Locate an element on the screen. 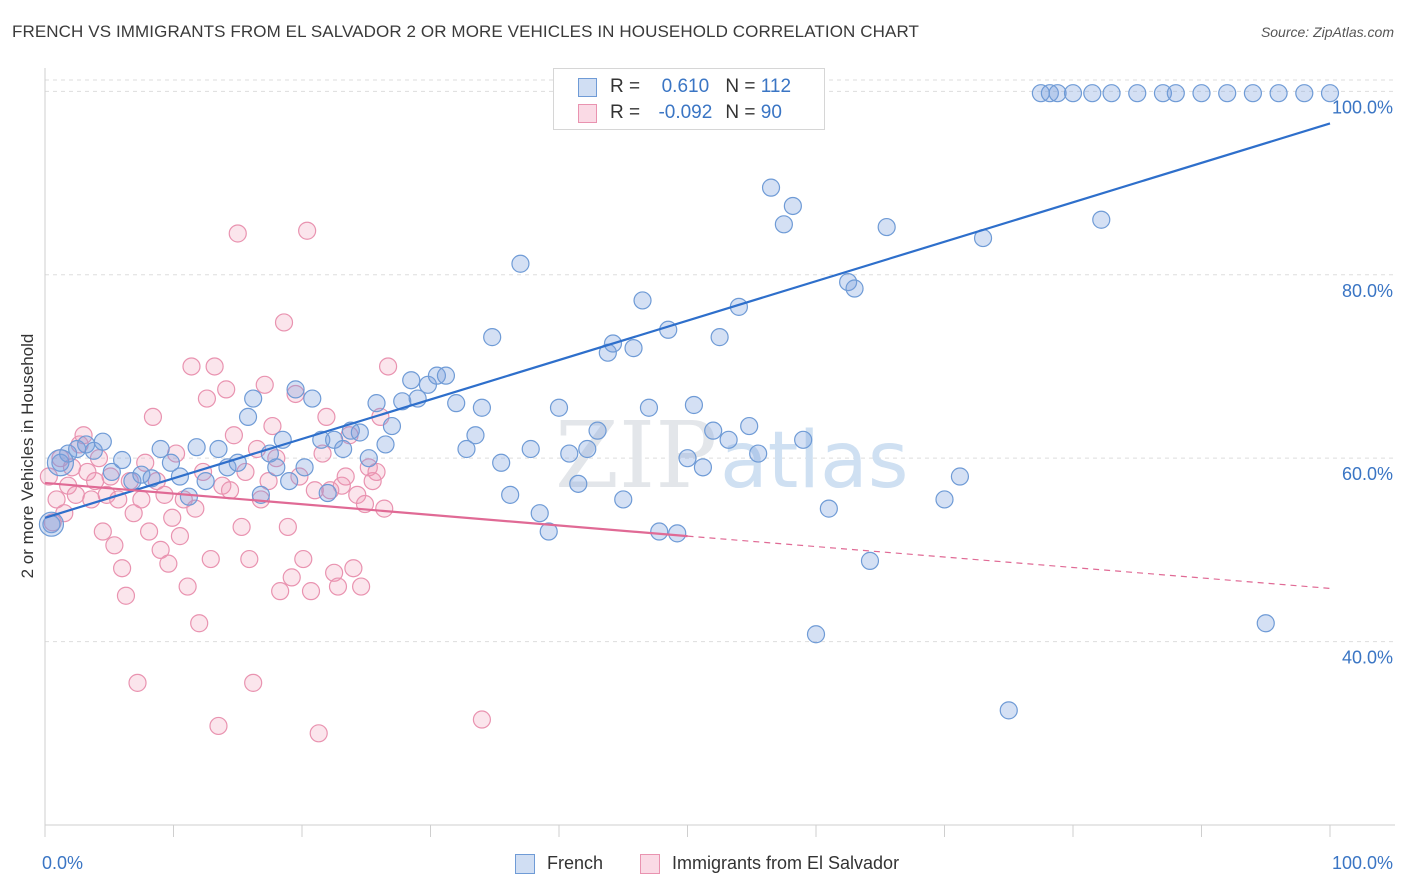 This screenshot has width=1406, height=892. y-tick-label: 40.0% is located at coordinates (1367, 658).